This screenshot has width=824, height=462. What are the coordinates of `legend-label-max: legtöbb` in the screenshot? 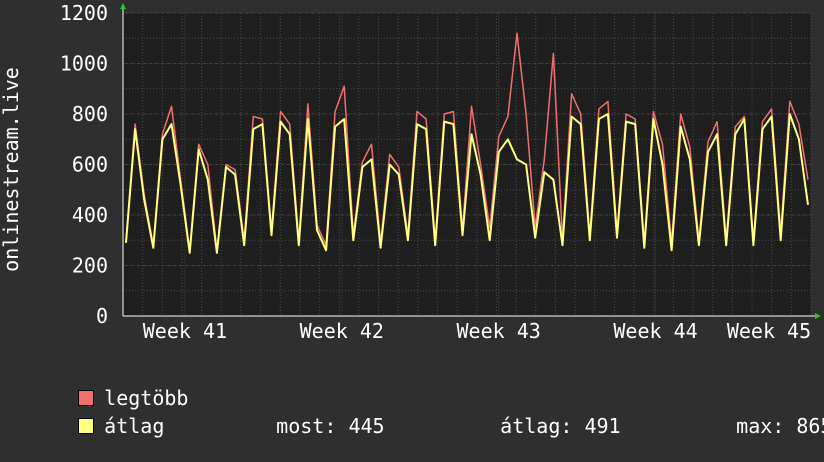 It's located at (146, 398).